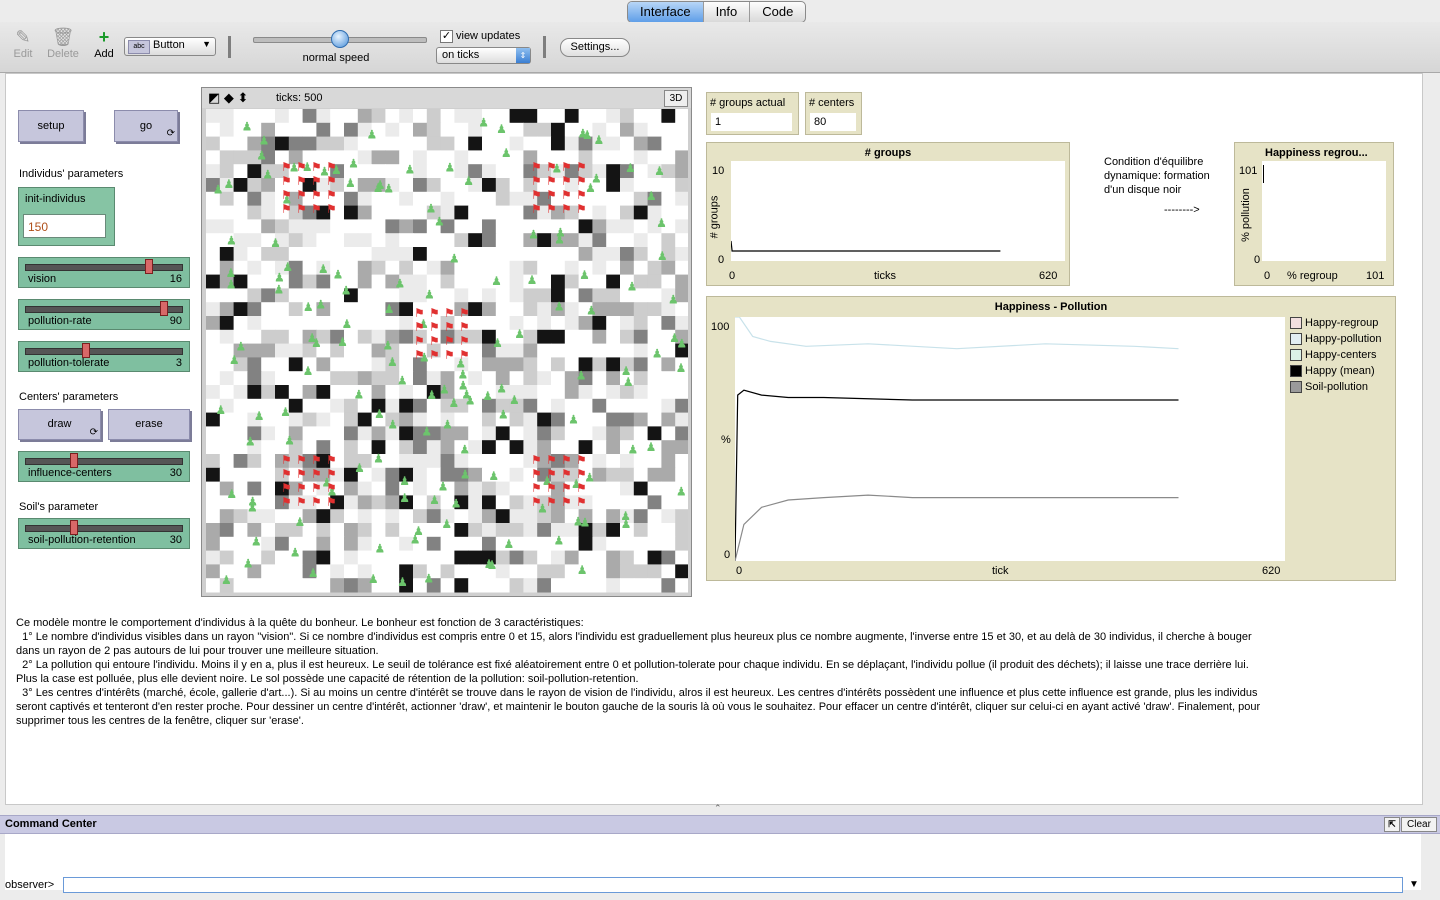 This screenshot has height=900, width=1440. I want to click on y-axis-label: % pollution, so click(1245, 215).